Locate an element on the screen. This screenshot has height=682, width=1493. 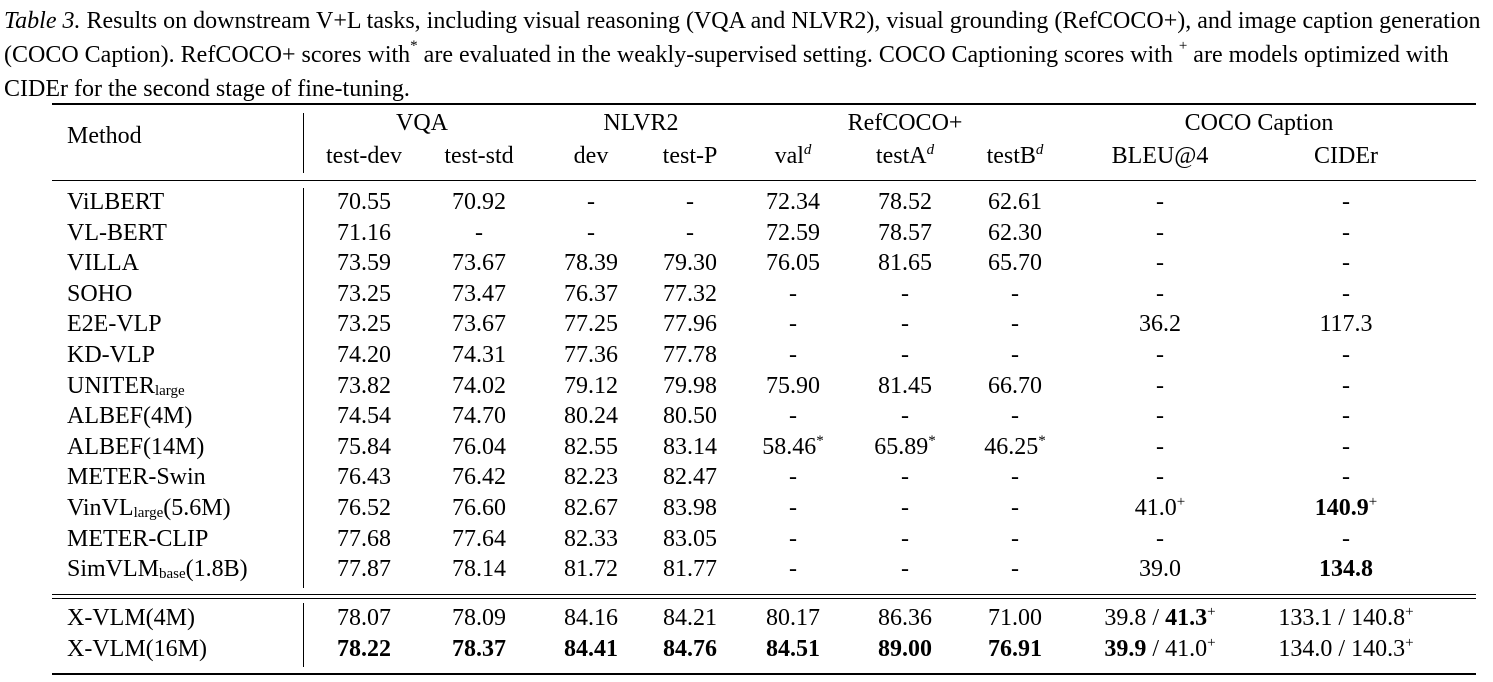
table-cell: 39.9 / 41.0+ is located at coordinates (1160, 649).